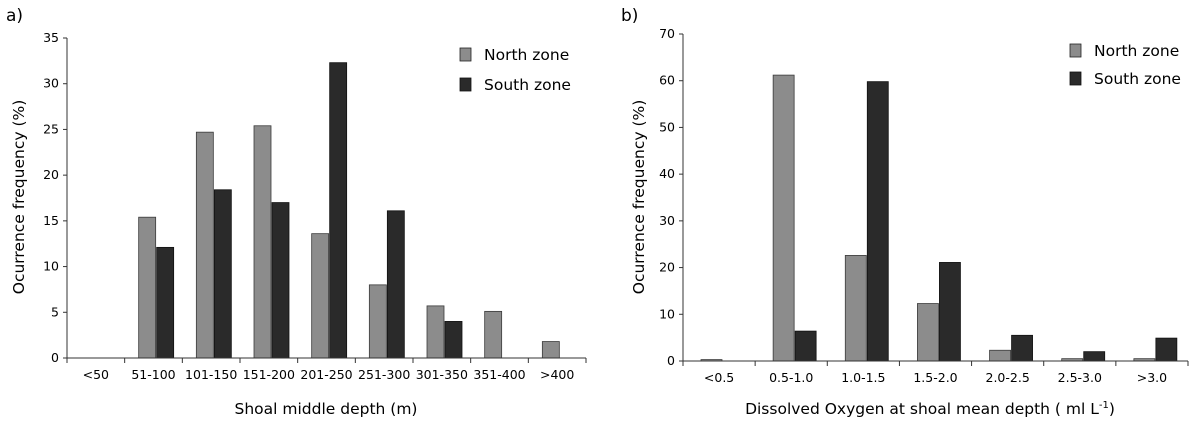  What do you see at coordinates (55, 357) in the screenshot?
I see `panel-a-y-tick-label: 0` at bounding box center [55, 357].